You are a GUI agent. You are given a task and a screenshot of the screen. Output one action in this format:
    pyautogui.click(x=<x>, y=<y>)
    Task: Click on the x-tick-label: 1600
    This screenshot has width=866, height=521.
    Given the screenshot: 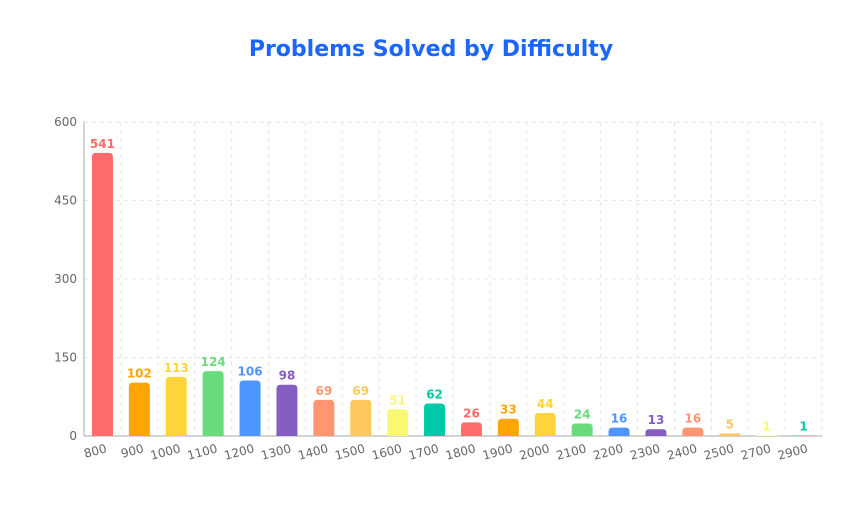 What is the action you would take?
    pyautogui.click(x=386, y=451)
    